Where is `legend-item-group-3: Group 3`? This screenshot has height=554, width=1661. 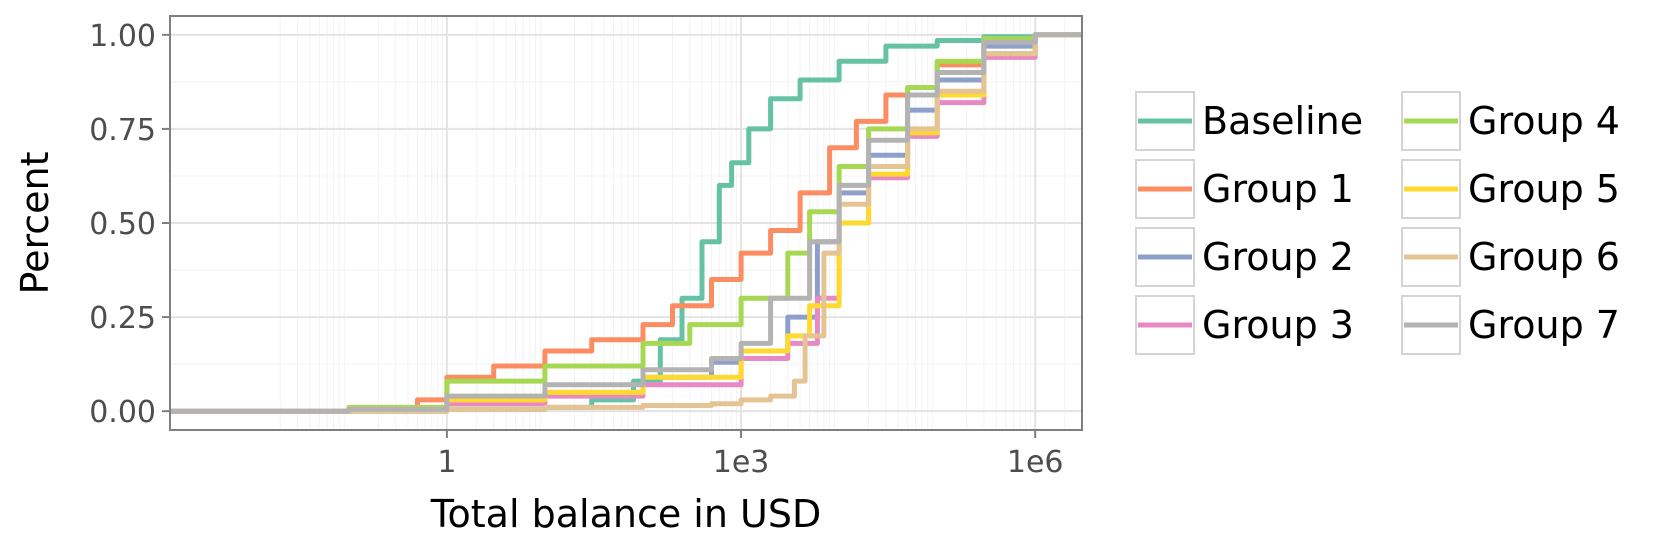
legend-item-group-3: Group 3 is located at coordinates (1244, 325).